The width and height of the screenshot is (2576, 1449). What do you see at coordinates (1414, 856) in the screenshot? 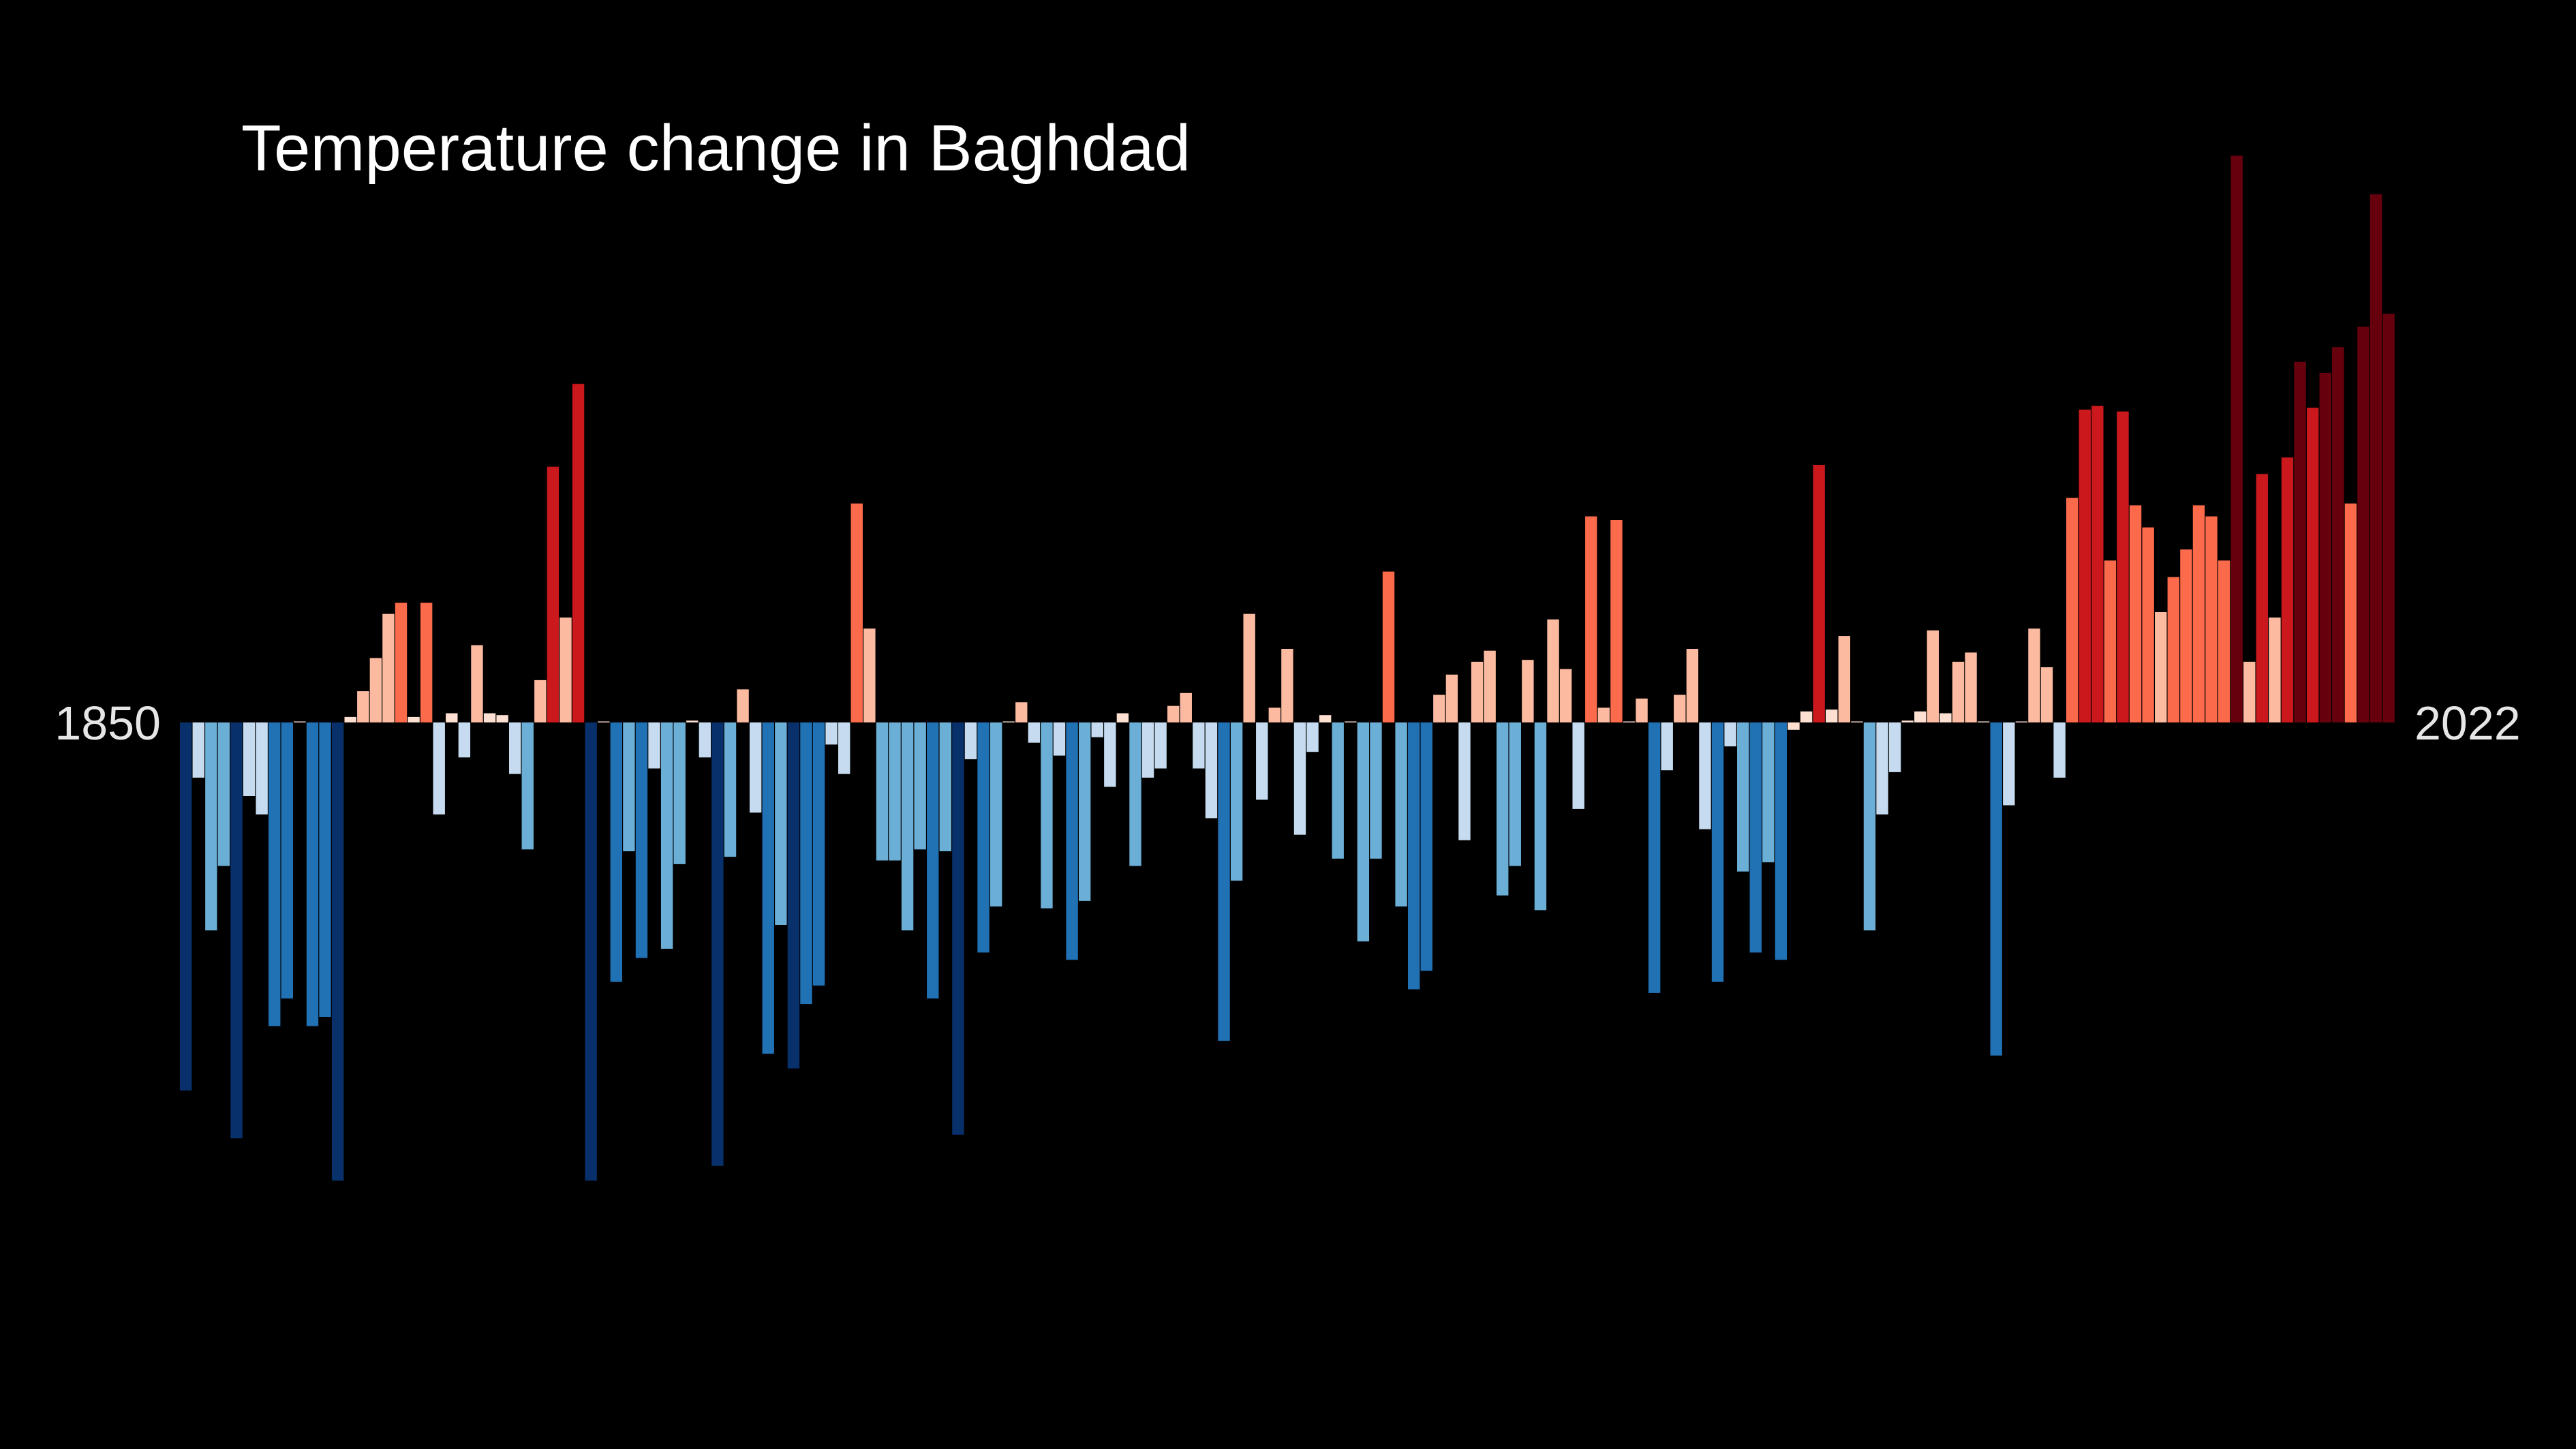
I see `bar-1947` at bounding box center [1414, 856].